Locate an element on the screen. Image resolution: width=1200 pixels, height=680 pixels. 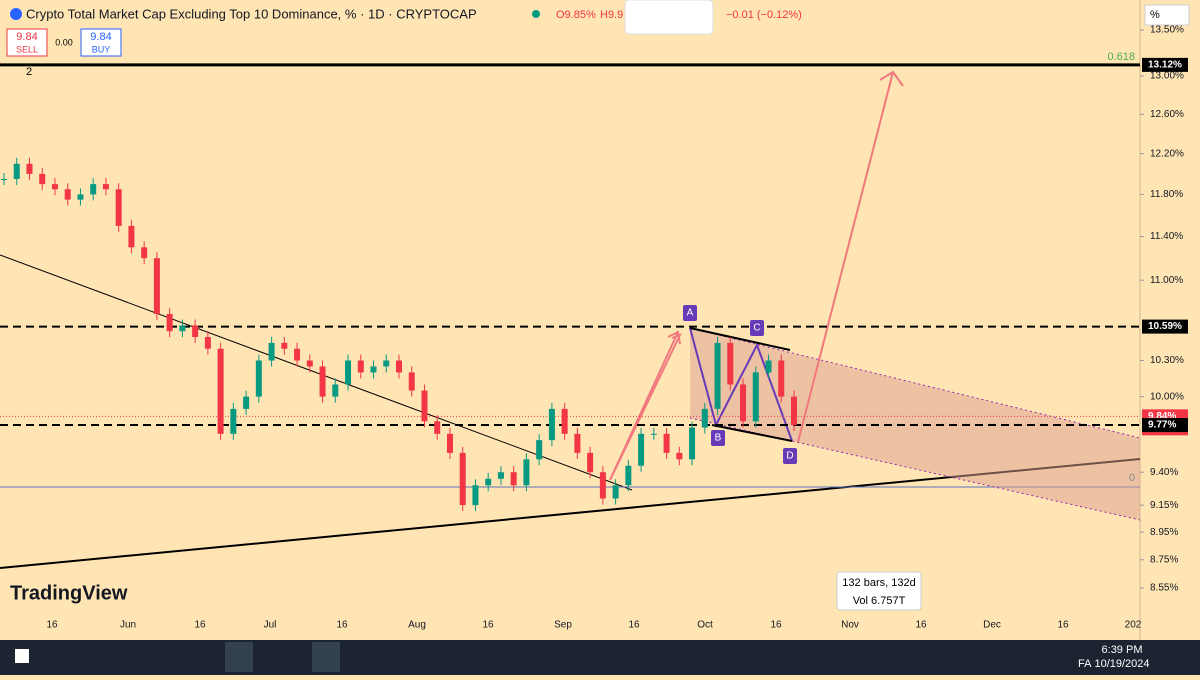
channel-edge is located at coordinates (915, 383).